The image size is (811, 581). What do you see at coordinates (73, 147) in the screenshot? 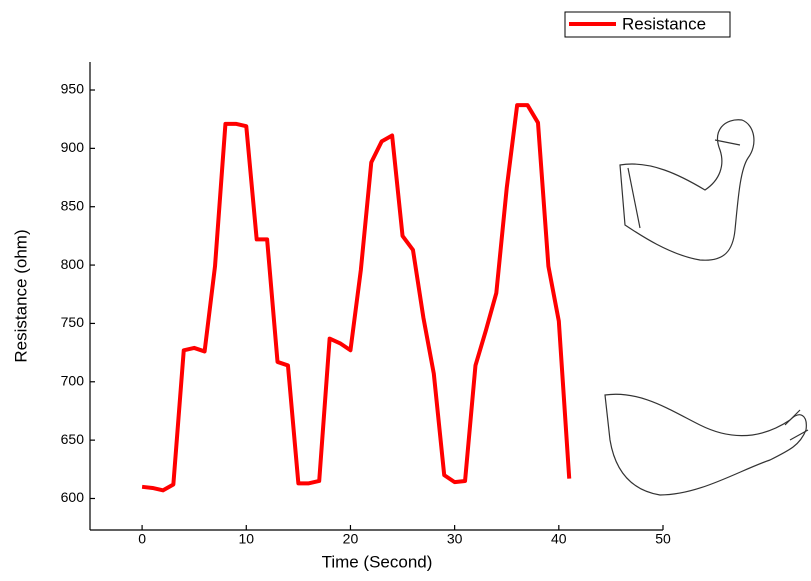
I see `y-tick-label: 900` at bounding box center [73, 147].